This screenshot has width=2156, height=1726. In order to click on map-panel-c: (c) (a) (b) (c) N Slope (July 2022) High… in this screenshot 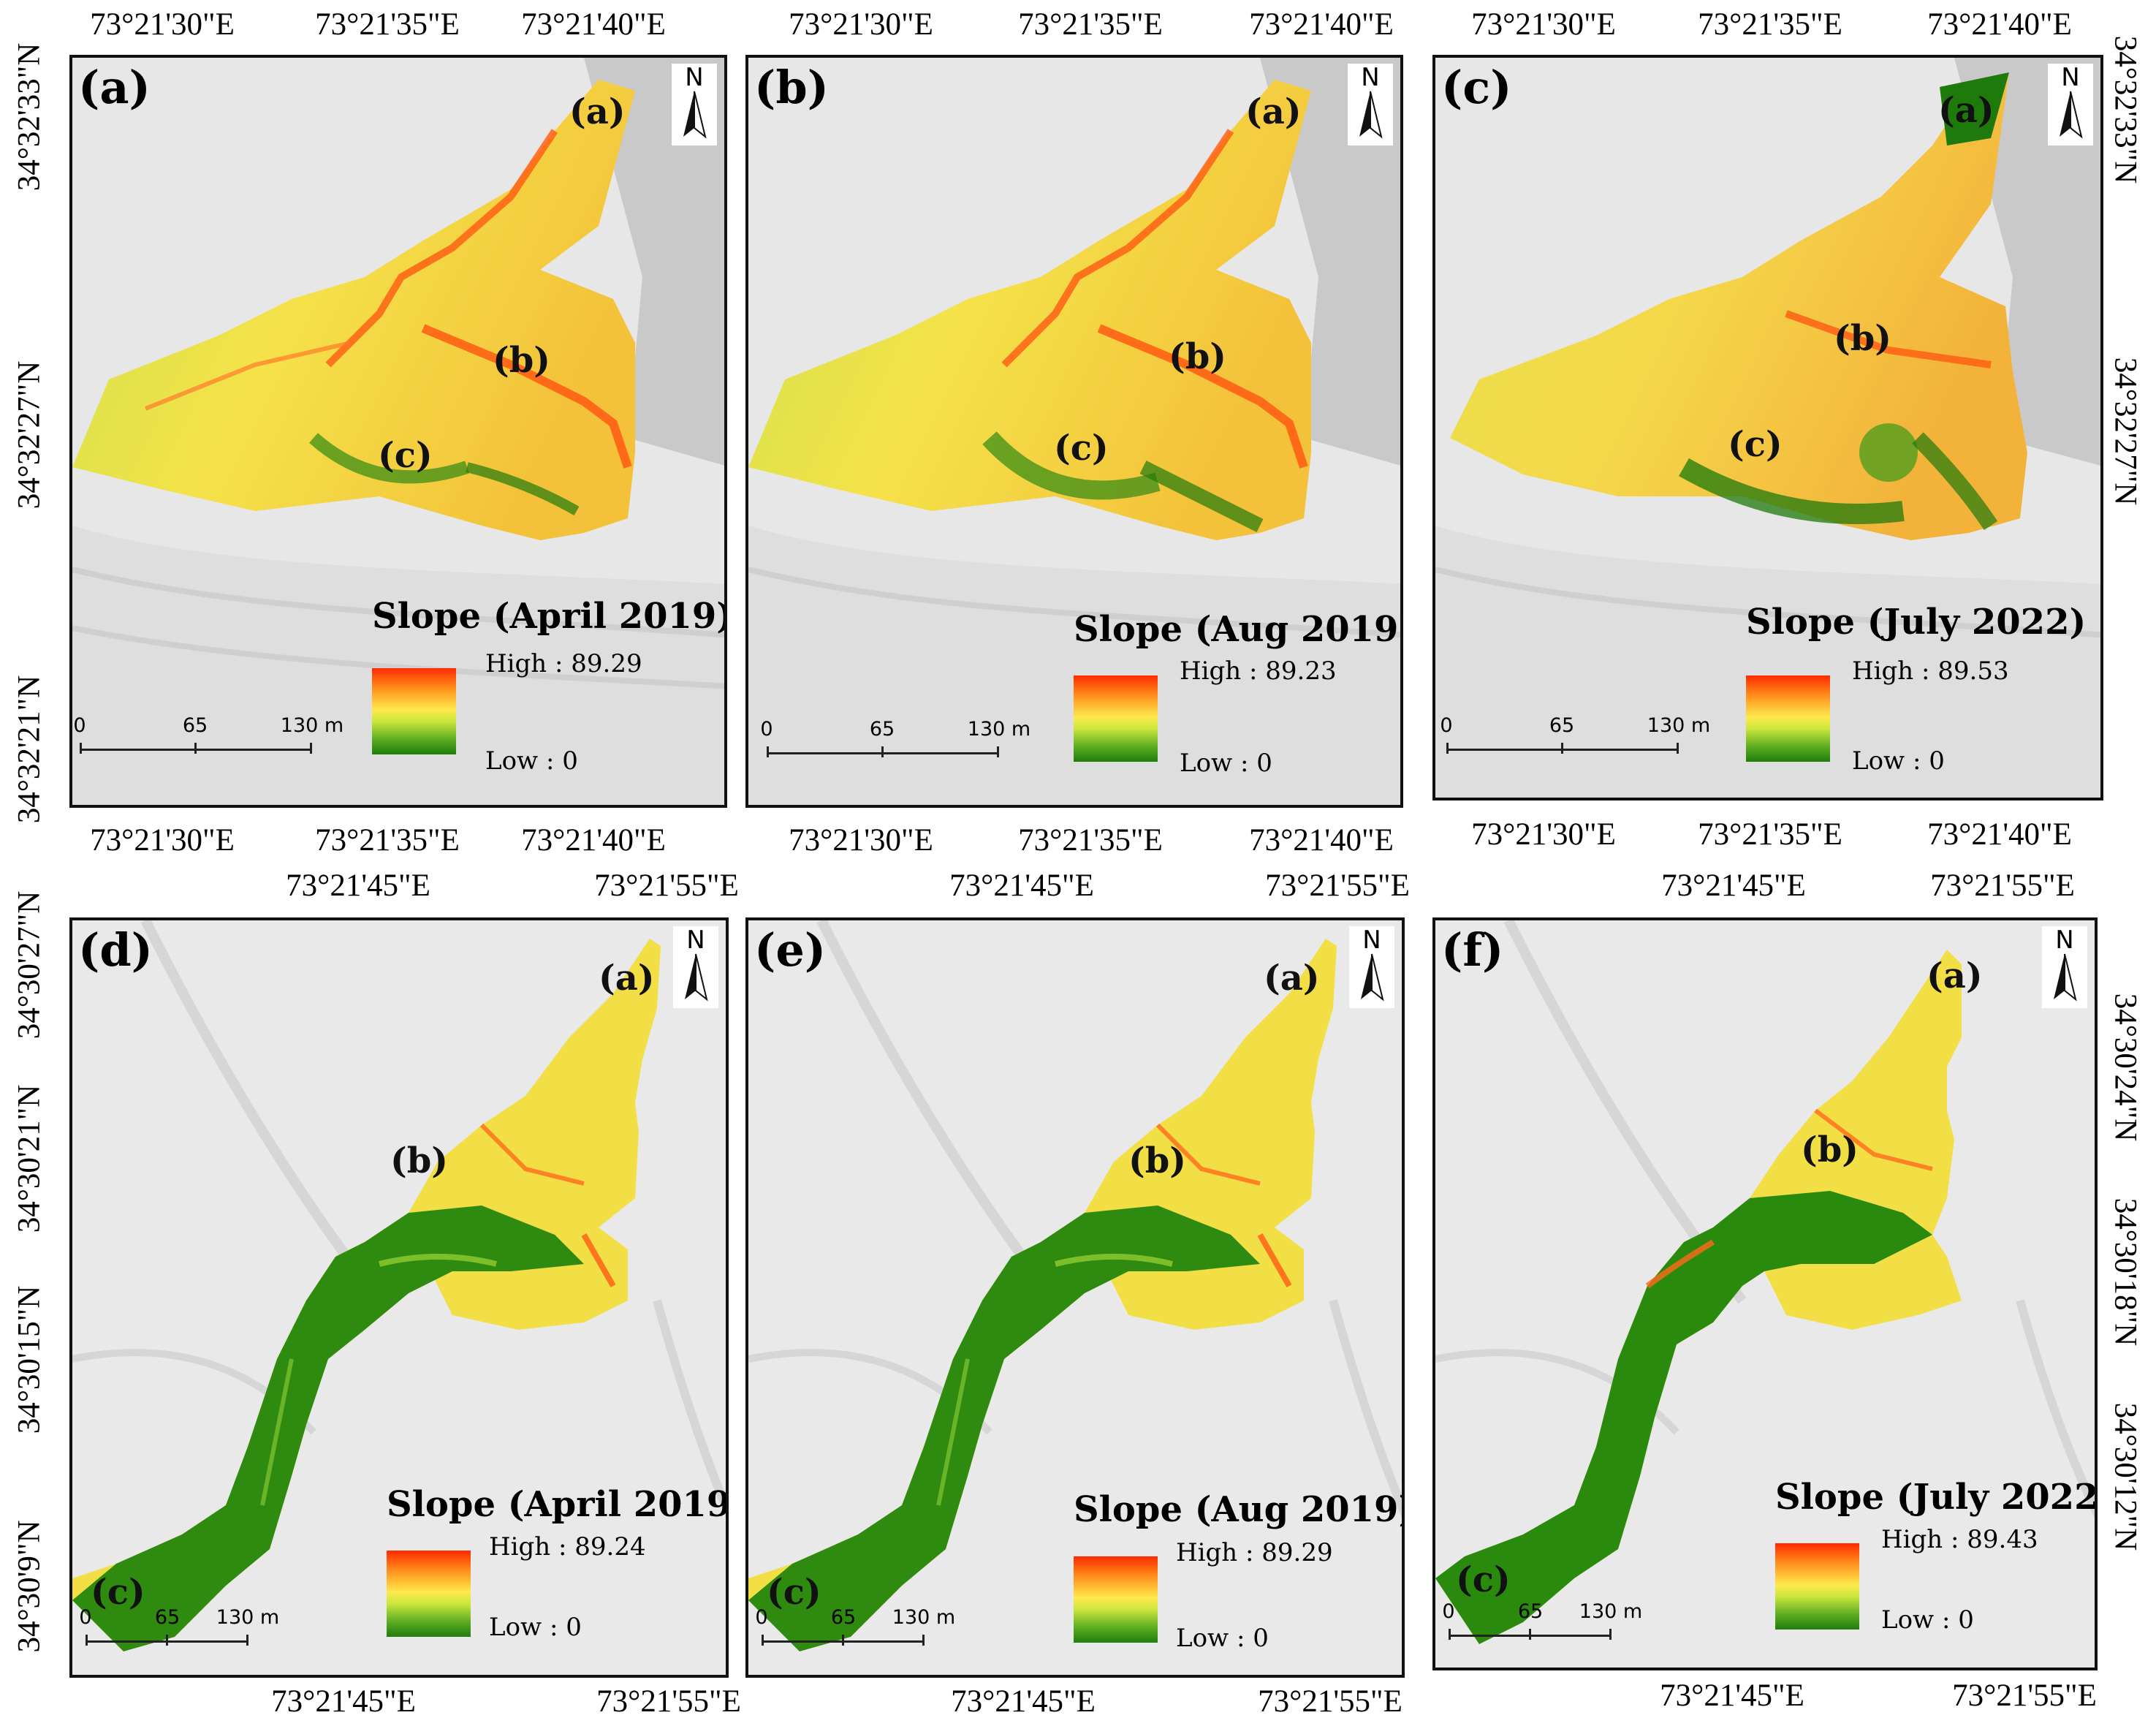, I will do `click(1767, 427)`.